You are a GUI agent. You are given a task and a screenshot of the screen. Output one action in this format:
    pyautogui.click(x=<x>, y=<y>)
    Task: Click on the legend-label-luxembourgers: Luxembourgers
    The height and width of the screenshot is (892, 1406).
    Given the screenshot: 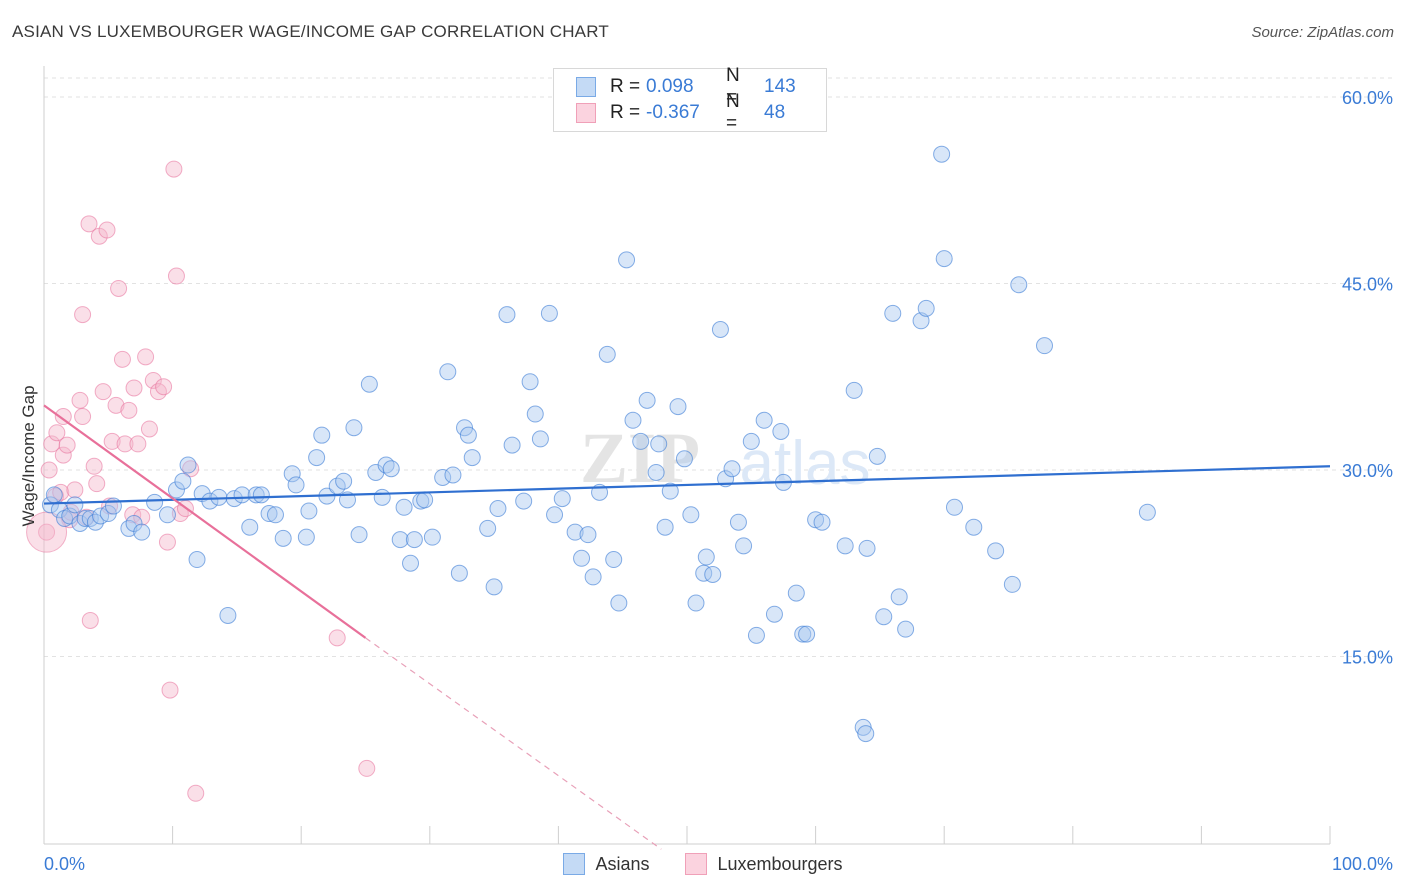 What is the action you would take?
    pyautogui.click(x=780, y=863)
    